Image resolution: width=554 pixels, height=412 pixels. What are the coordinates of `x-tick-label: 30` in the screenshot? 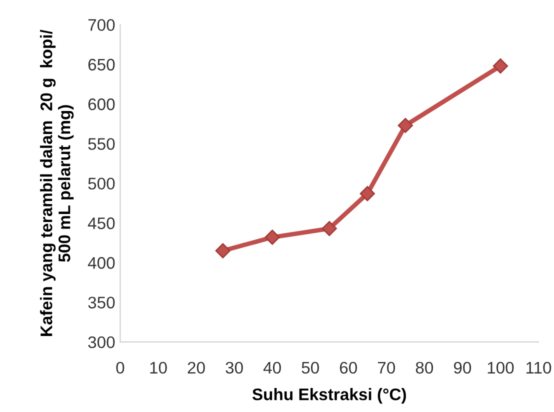 It's located at (234, 368).